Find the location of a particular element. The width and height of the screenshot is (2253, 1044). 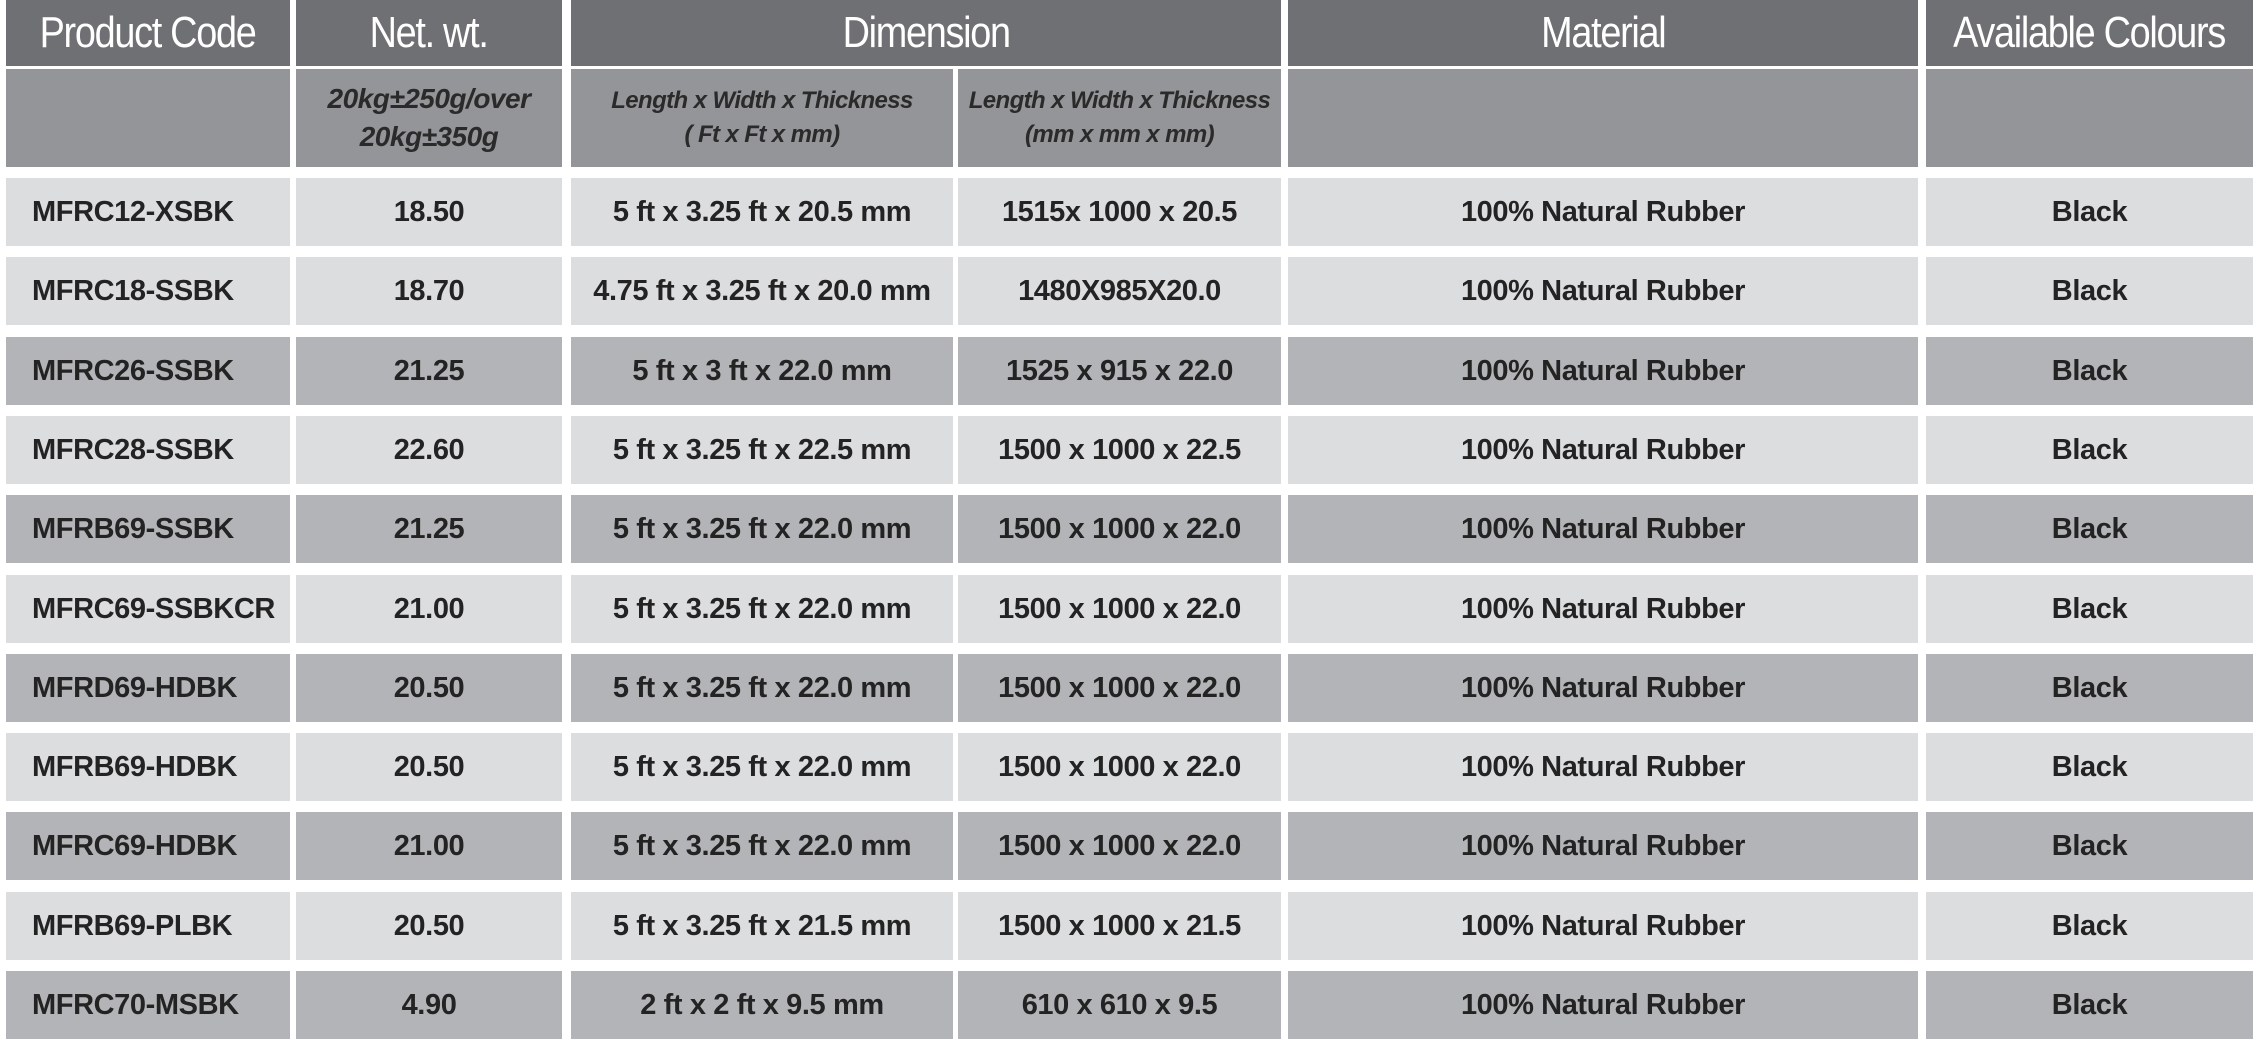

header-product-code-label: Product Code is located at coordinates (148, 32).